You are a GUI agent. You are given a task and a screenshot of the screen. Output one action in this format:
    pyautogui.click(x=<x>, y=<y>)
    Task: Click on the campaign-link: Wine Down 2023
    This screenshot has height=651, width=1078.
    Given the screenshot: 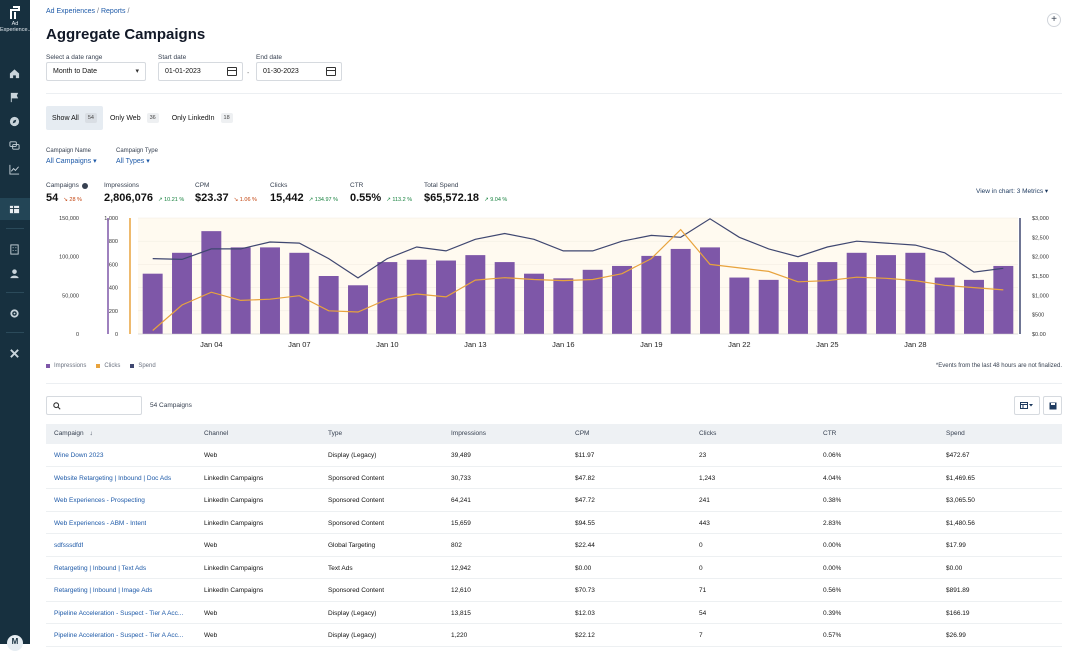 What is the action you would take?
    pyautogui.click(x=79, y=455)
    